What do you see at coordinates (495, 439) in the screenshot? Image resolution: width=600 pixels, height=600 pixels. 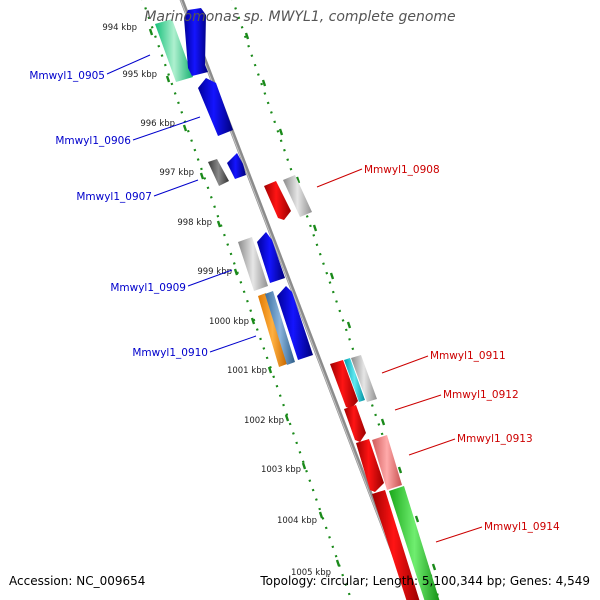 I see `gene-label-plus: Mmwyl1_0913` at bounding box center [495, 439].